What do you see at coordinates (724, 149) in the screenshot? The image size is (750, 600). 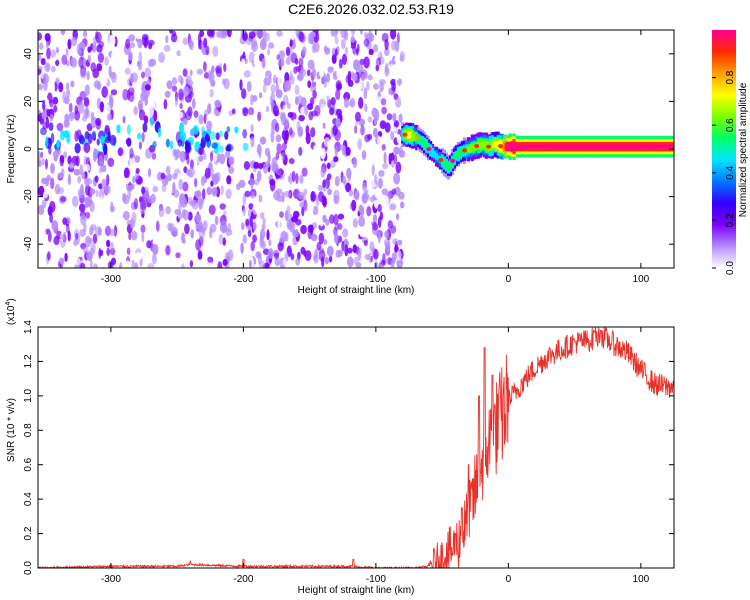 I see `colorbar-gradient` at bounding box center [724, 149].